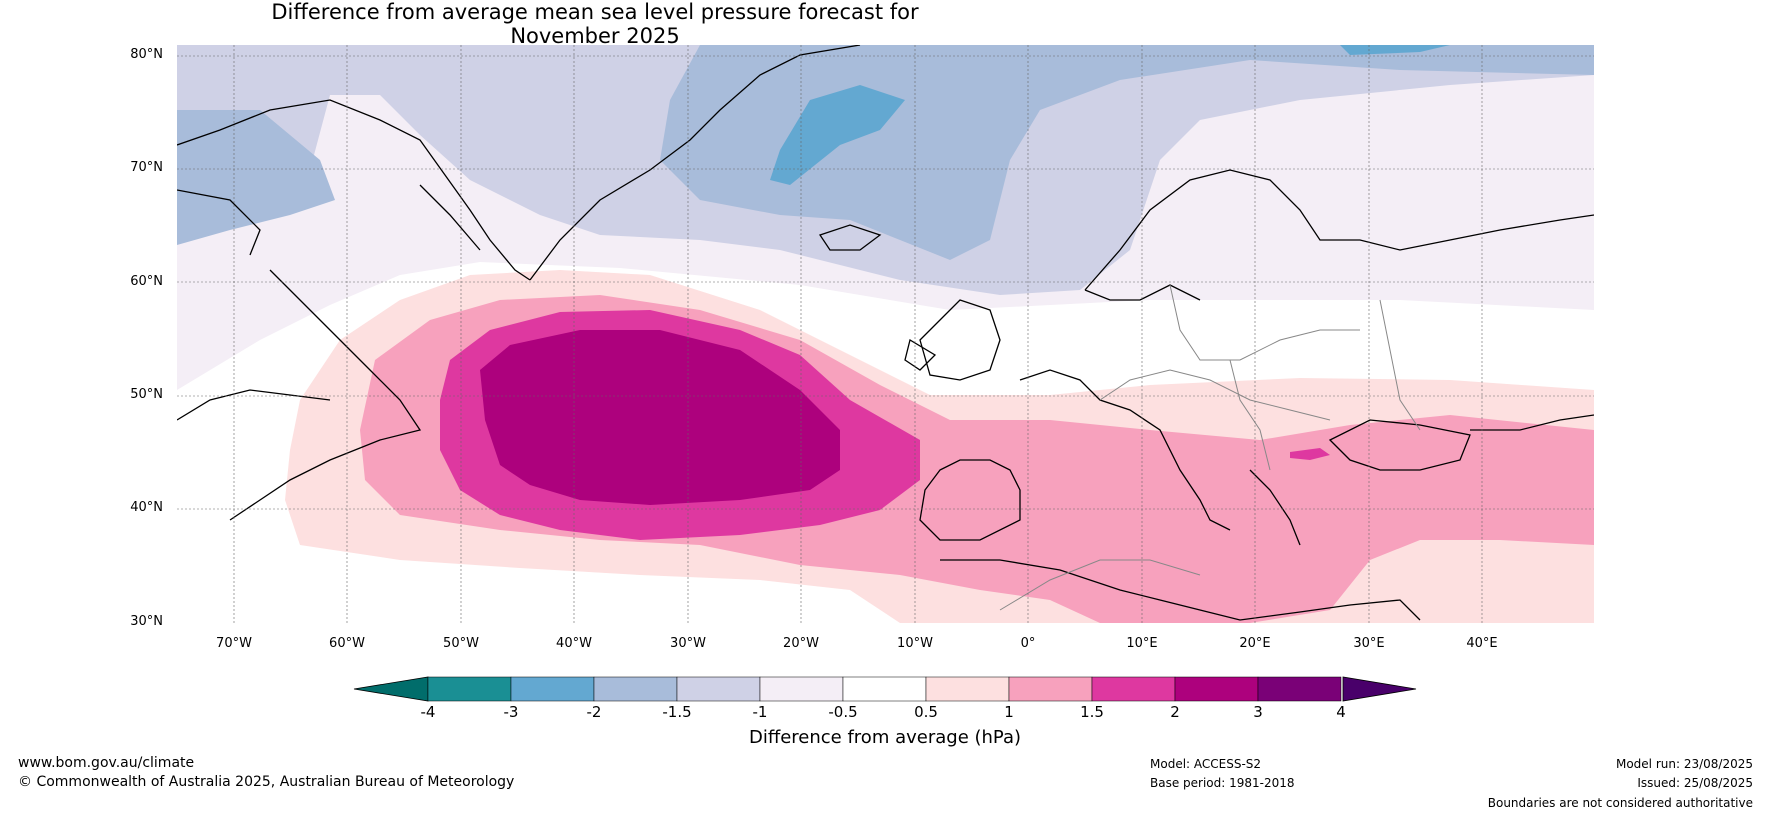 The height and width of the screenshot is (816, 1770). What do you see at coordinates (885, 737) in the screenshot?
I see `colorbar-label: Difference from average (hPa)` at bounding box center [885, 737].